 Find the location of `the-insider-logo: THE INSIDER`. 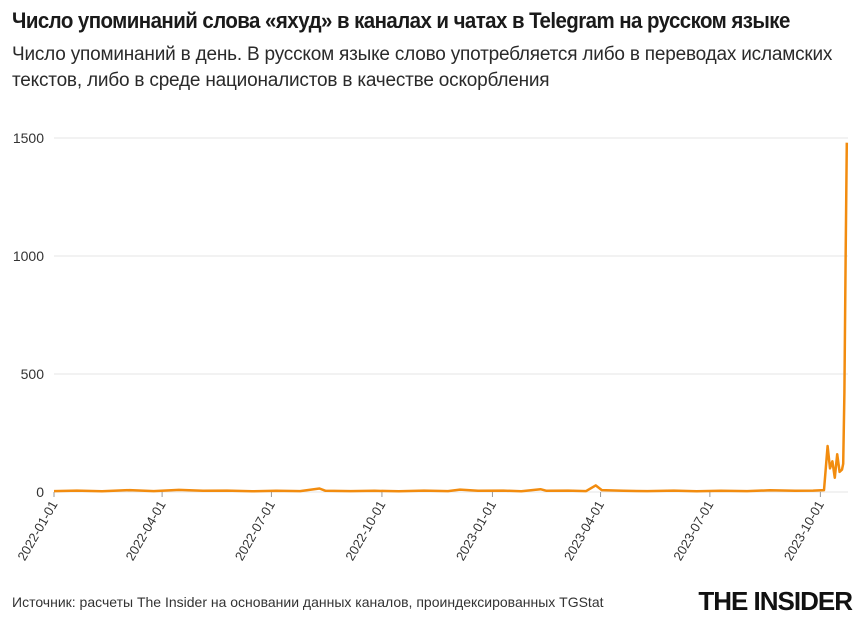

the-insider-logo: THE INSIDER is located at coordinates (775, 601).